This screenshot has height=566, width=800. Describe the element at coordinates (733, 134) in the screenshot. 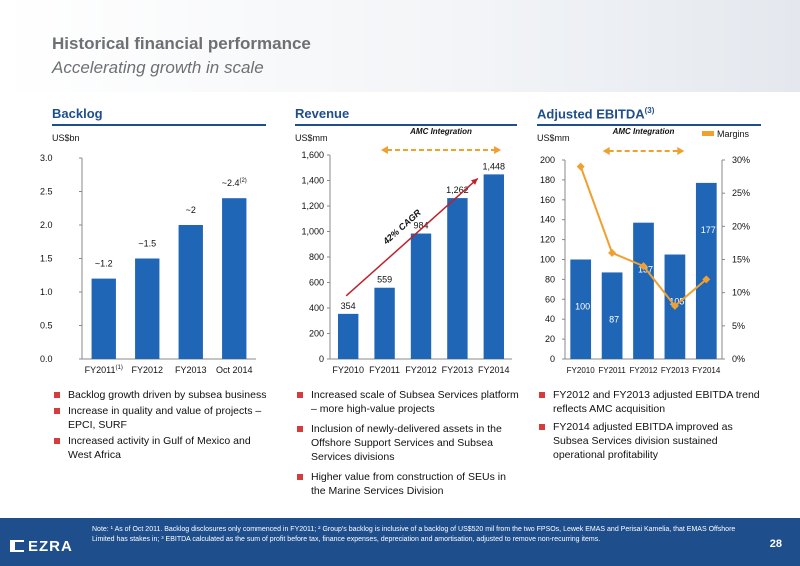

I see `legend-label: Margins` at that location.